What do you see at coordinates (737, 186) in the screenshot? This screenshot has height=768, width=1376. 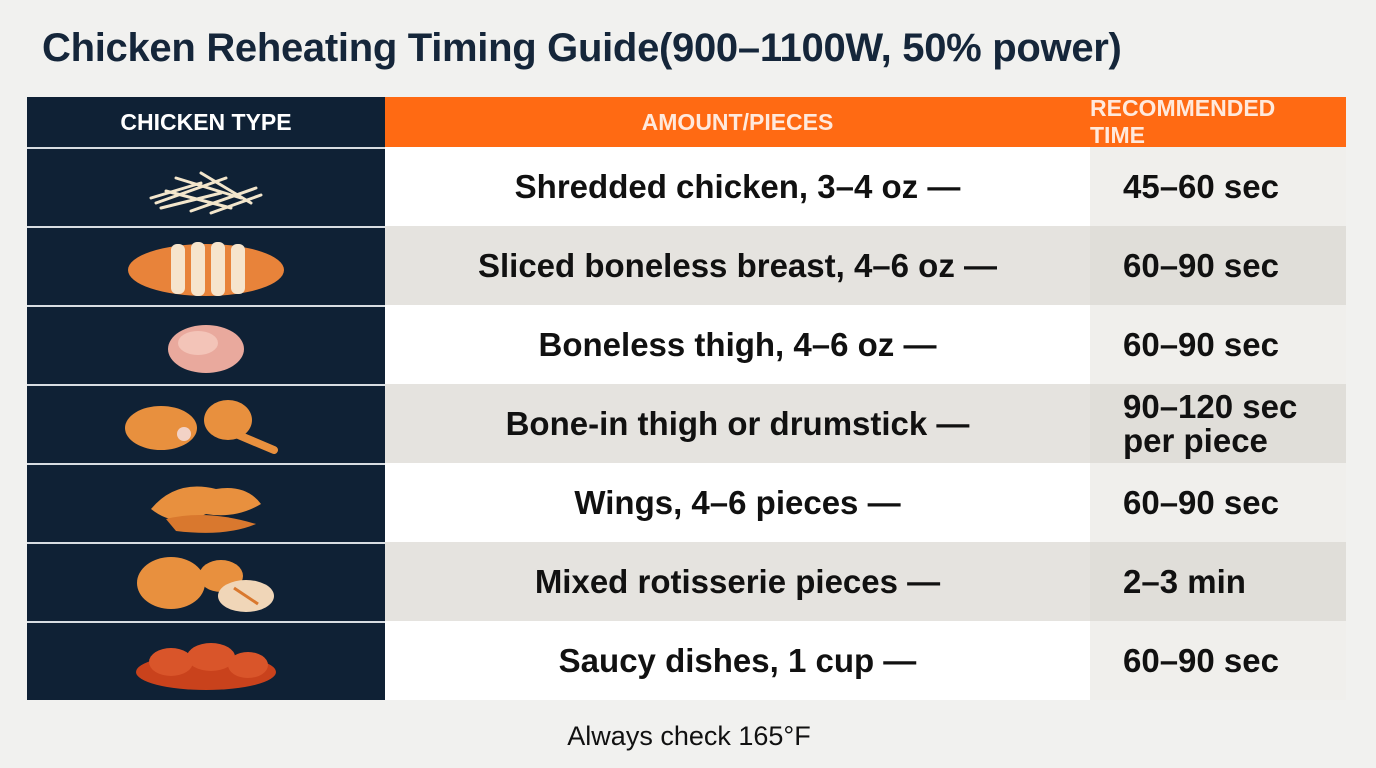 I see `amount-cell: Shredded chicken, 3–4 oz —` at bounding box center [737, 186].